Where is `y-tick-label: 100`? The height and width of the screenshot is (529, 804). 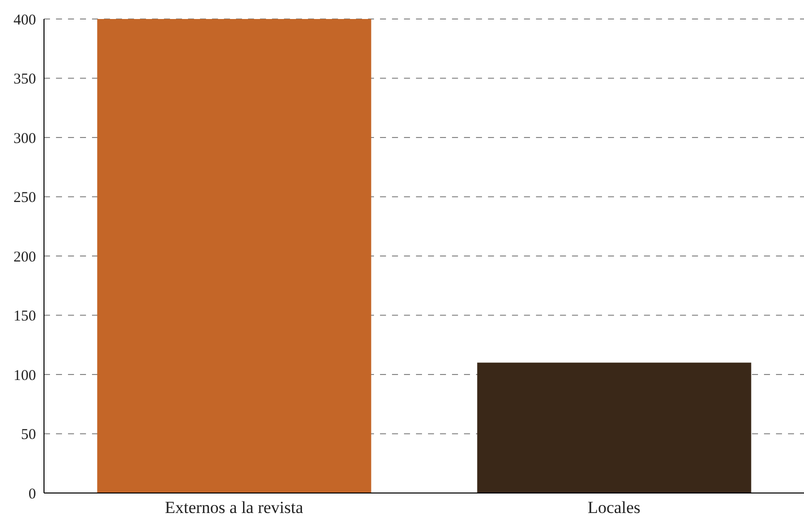
y-tick-label: 100 is located at coordinates (25, 376).